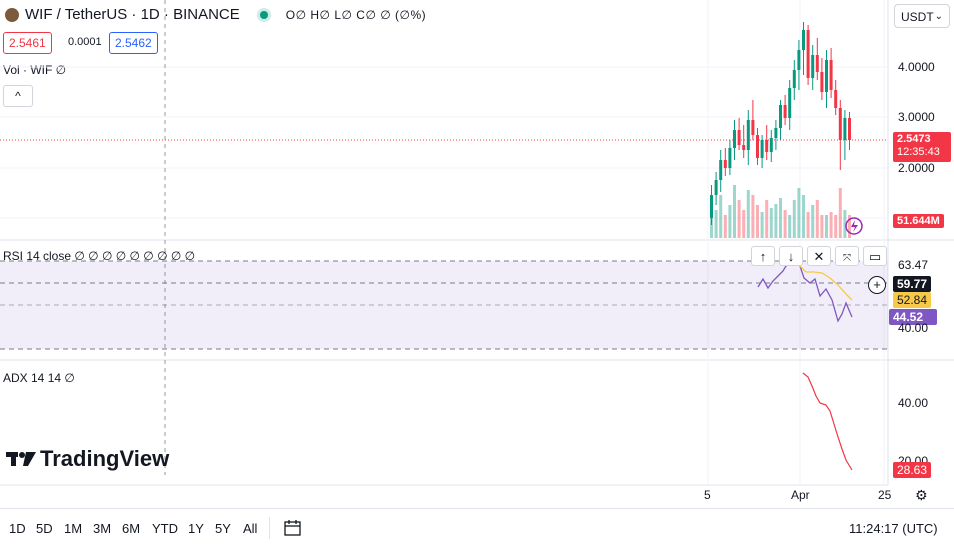 This screenshot has width=954, height=550. I want to click on bar-countdown: 12:35:43, so click(918, 152).